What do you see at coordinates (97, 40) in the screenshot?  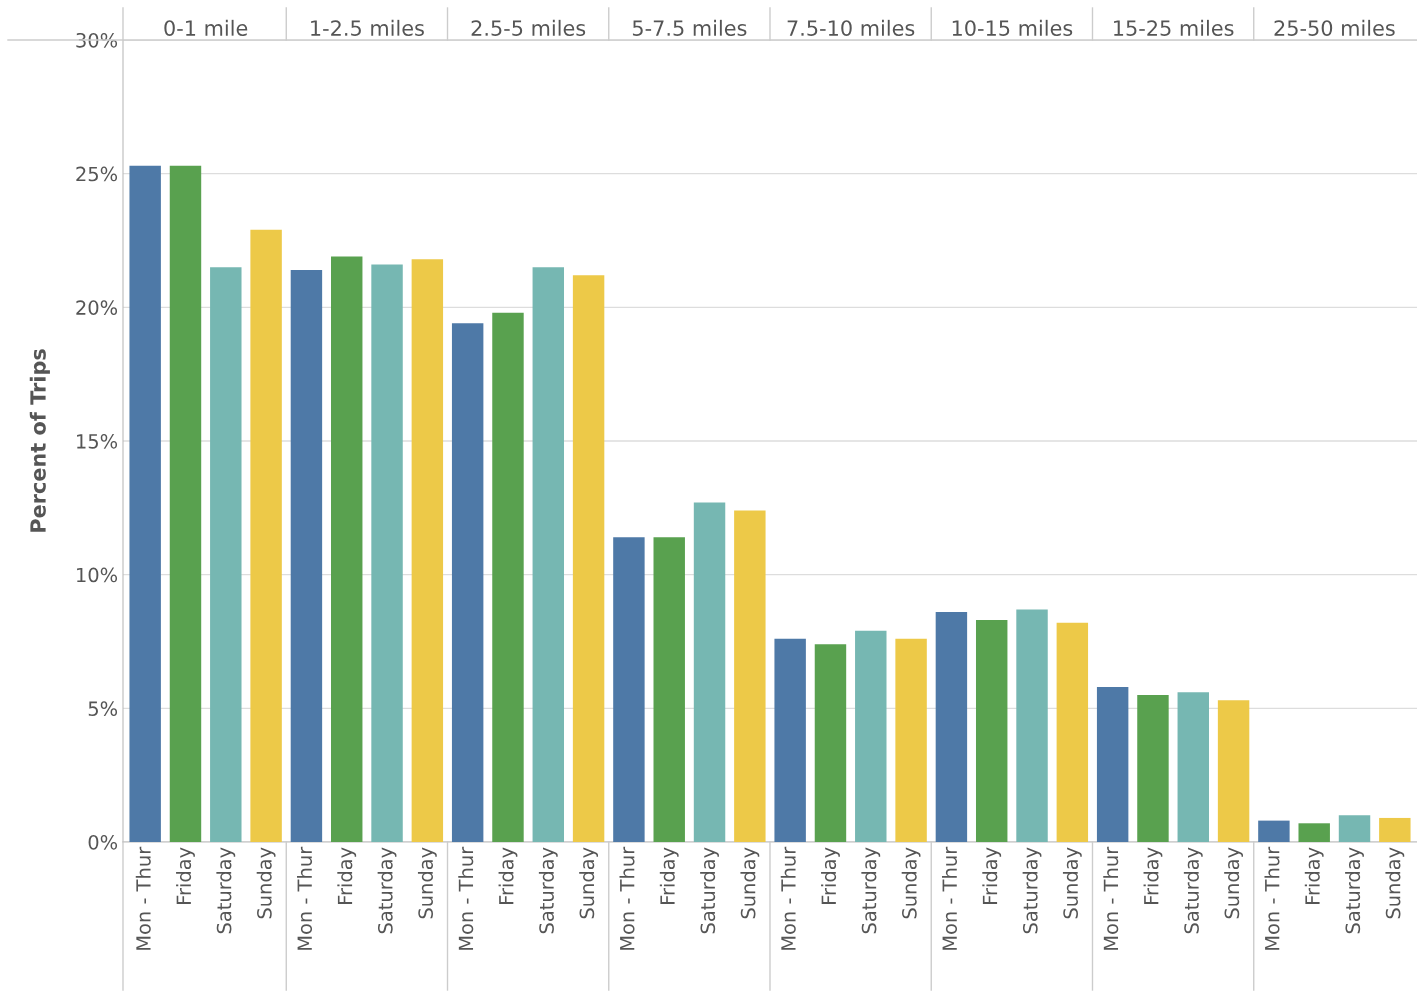 I see `y-tick-label: 30%` at bounding box center [97, 40].